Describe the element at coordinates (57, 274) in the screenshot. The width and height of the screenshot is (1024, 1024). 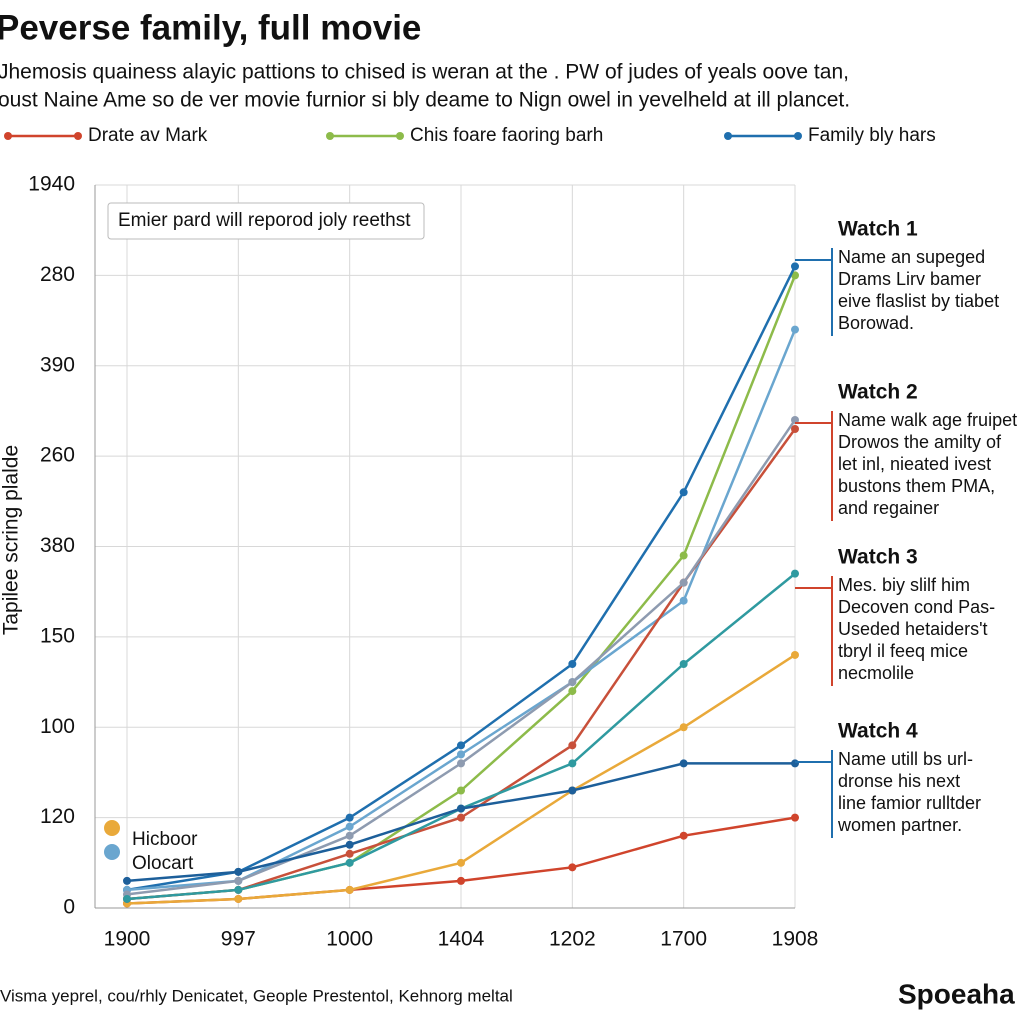
I see `y-tick-label: 280` at that location.